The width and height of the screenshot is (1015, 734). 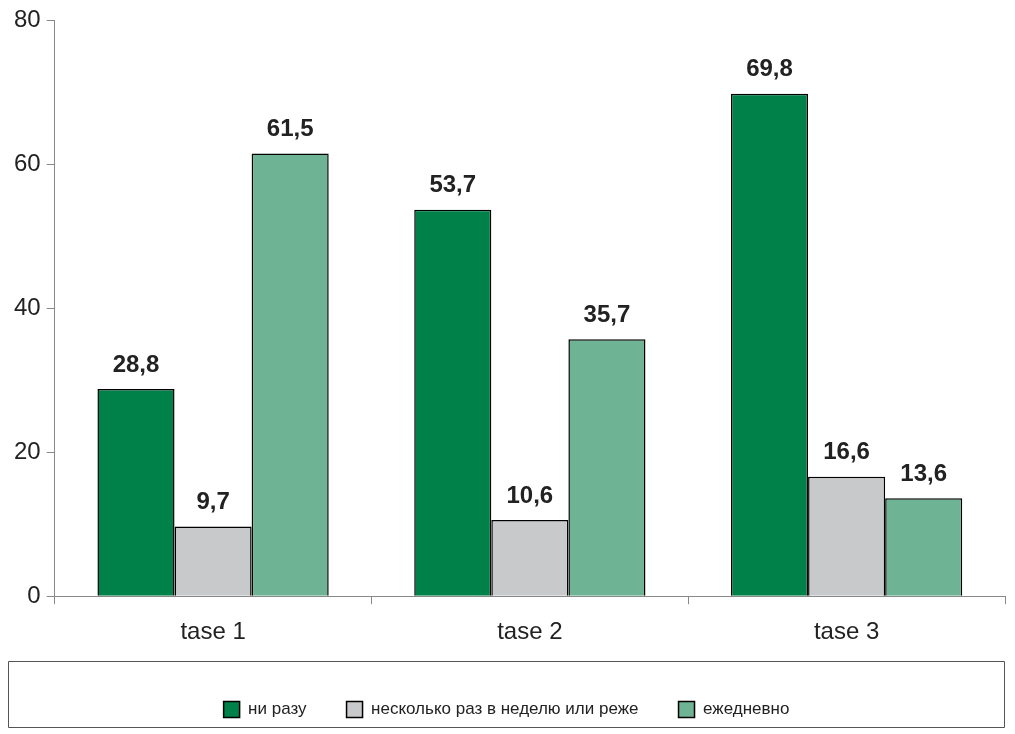 I want to click on y-tick-label: 20, so click(x=27, y=450).